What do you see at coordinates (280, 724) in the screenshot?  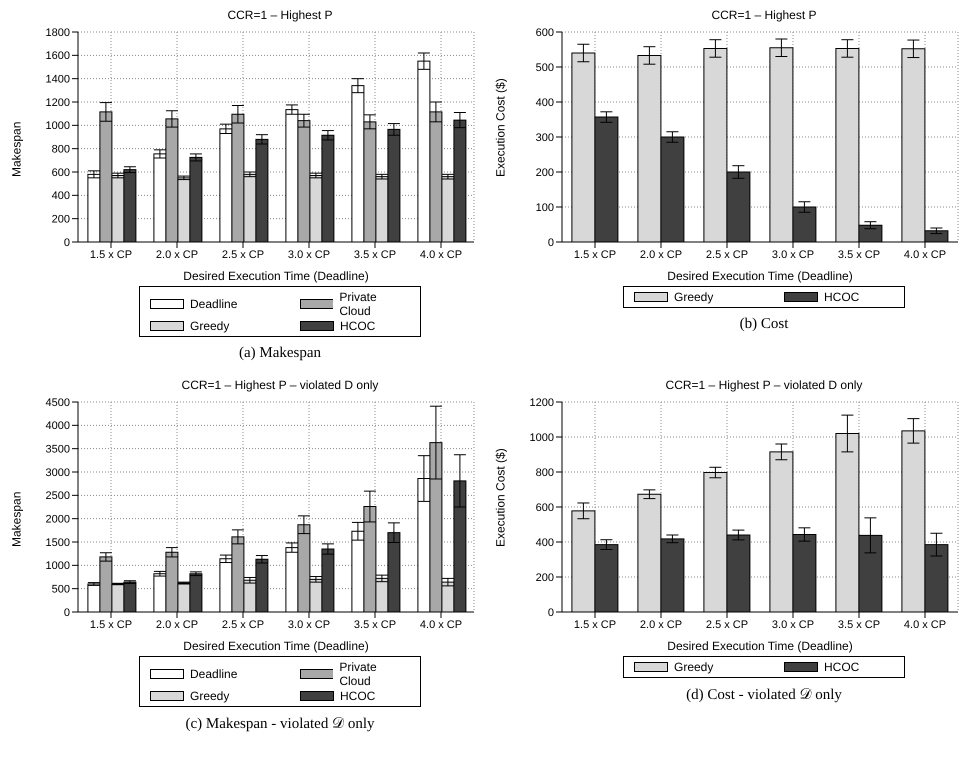 I see `text: (c) Makespan - violated 𝒟 only` at bounding box center [280, 724].